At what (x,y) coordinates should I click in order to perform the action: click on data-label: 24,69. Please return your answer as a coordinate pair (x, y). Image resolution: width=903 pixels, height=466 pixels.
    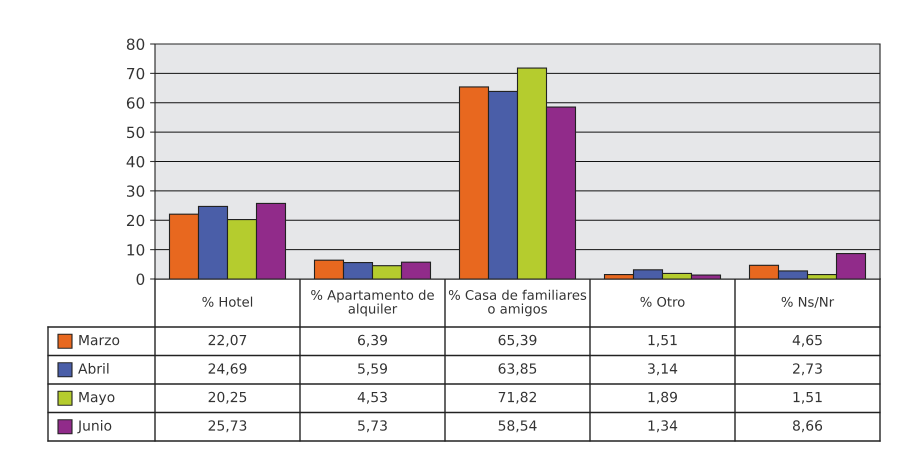
    Looking at the image, I should click on (227, 369).